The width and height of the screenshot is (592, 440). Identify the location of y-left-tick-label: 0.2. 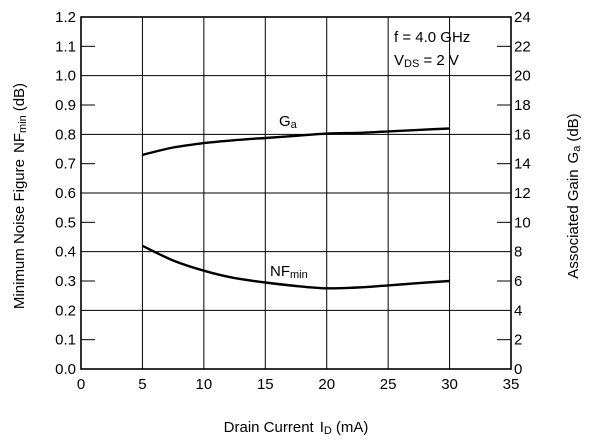
(65, 310).